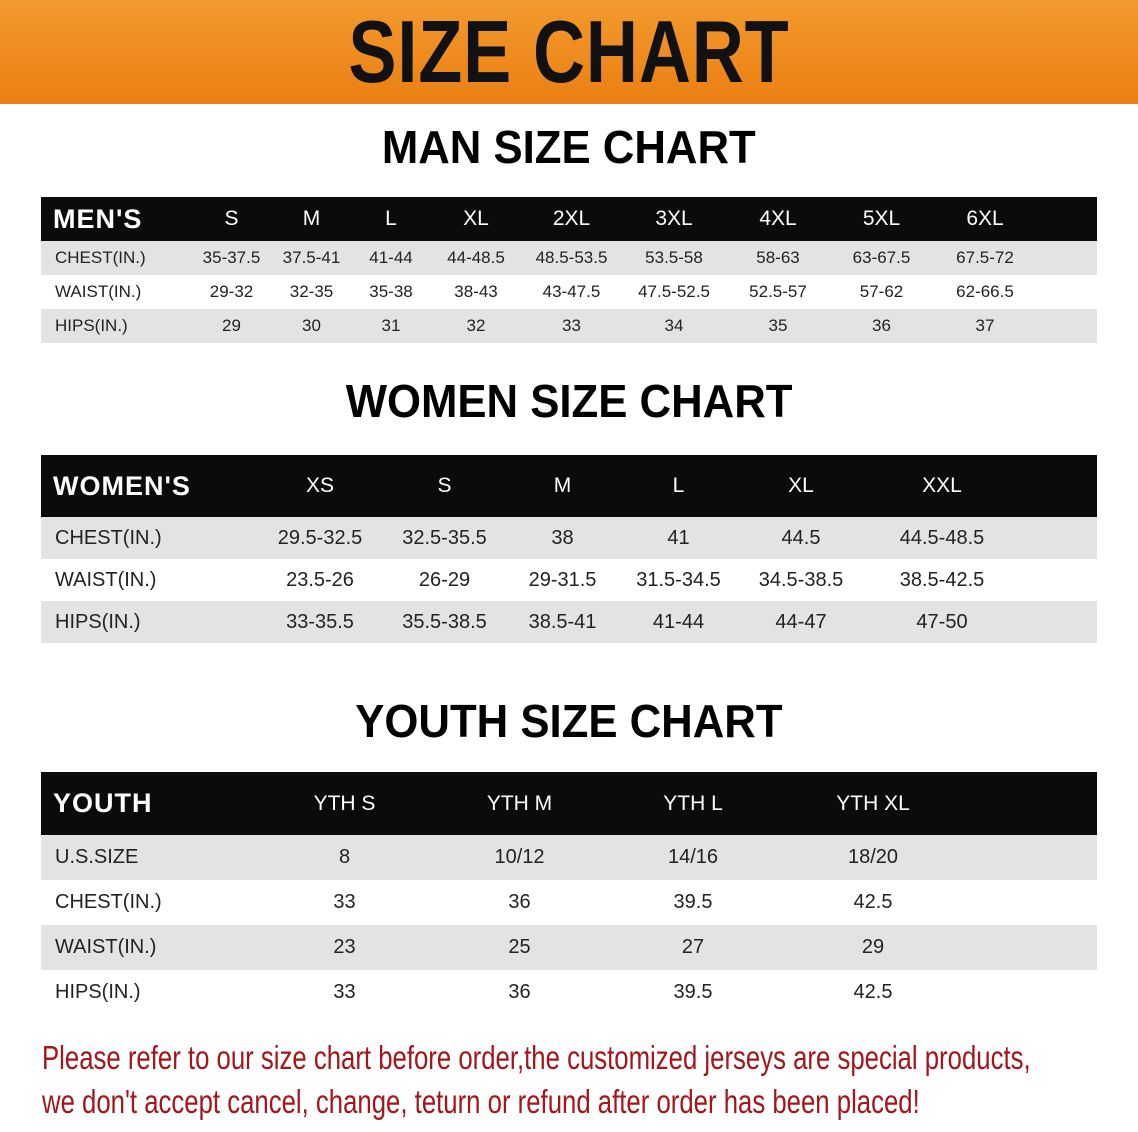 The image size is (1138, 1132). I want to click on measurement-value: 44-47, so click(801, 622).